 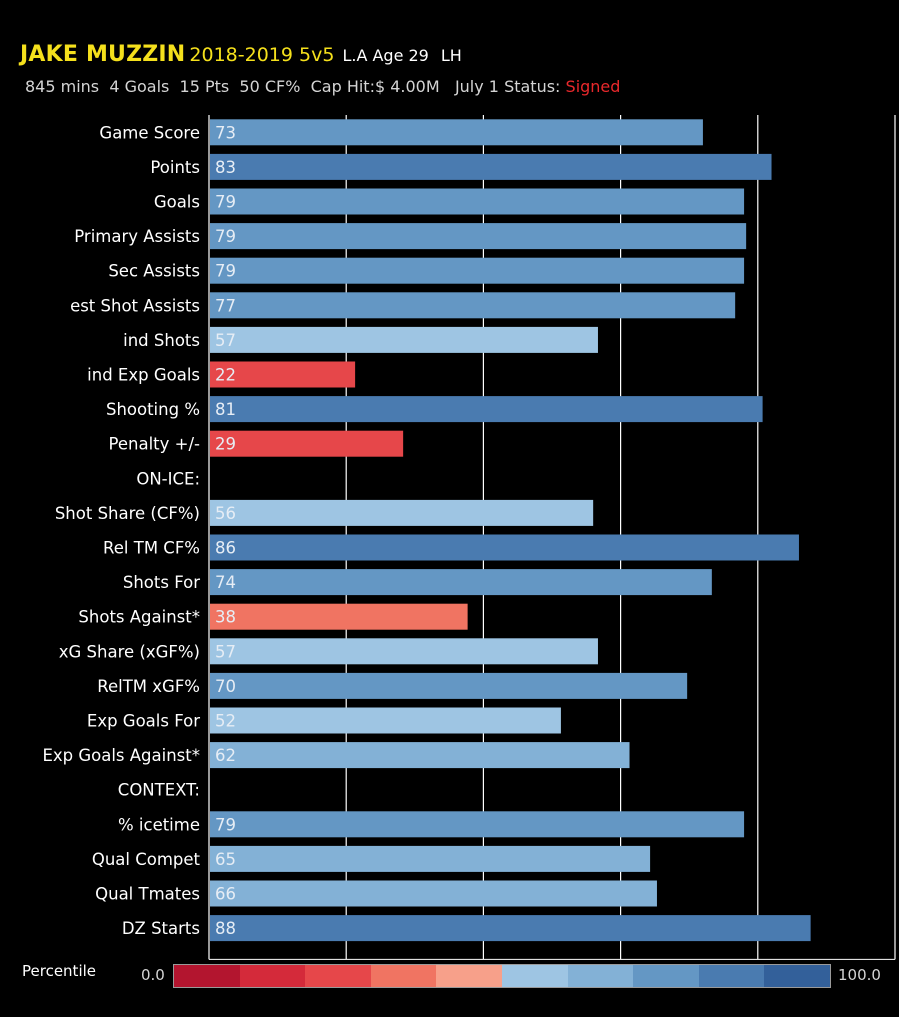 What do you see at coordinates (486, 409) in the screenshot?
I see `bar-shooting` at bounding box center [486, 409].